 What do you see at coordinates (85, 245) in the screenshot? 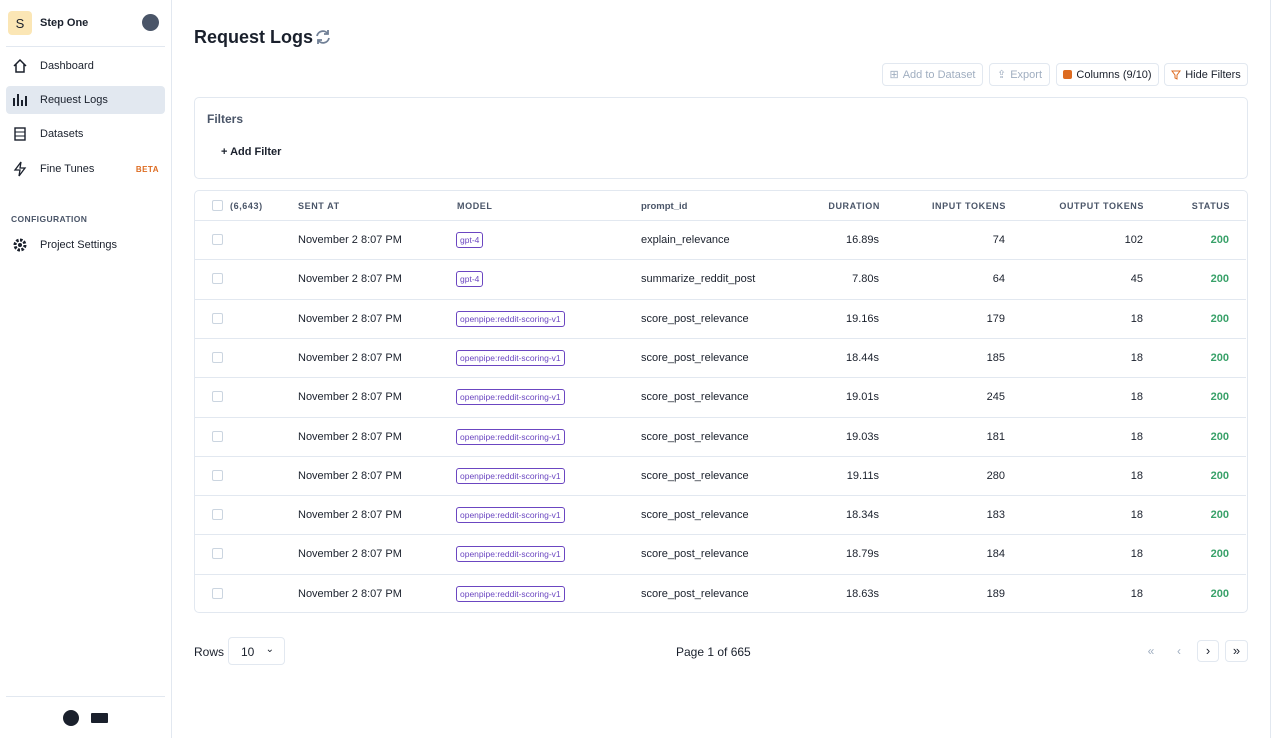
I see `nav-item: Project Settings` at bounding box center [85, 245].